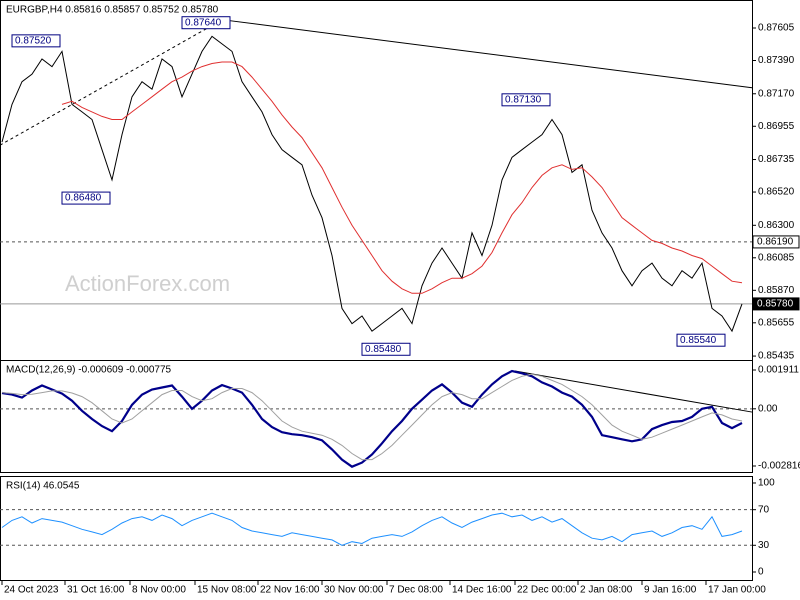 The image size is (800, 600). What do you see at coordinates (776, 356) in the screenshot?
I see `y-tick-label: 0.85435` at bounding box center [776, 356].